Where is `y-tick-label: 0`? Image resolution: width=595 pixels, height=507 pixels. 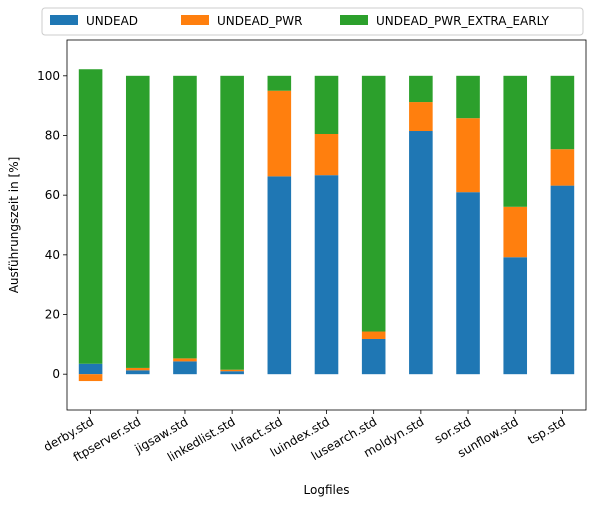 y-tick-label: 0 is located at coordinates (56, 374).